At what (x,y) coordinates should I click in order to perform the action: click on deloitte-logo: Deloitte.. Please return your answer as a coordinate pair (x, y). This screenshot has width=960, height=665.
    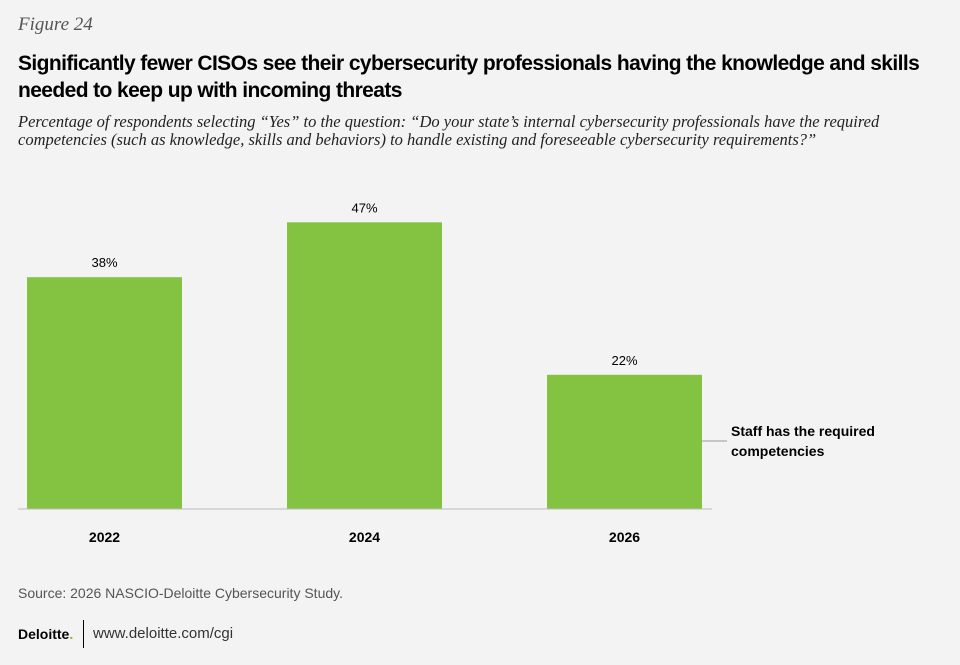
    Looking at the image, I should click on (46, 634).